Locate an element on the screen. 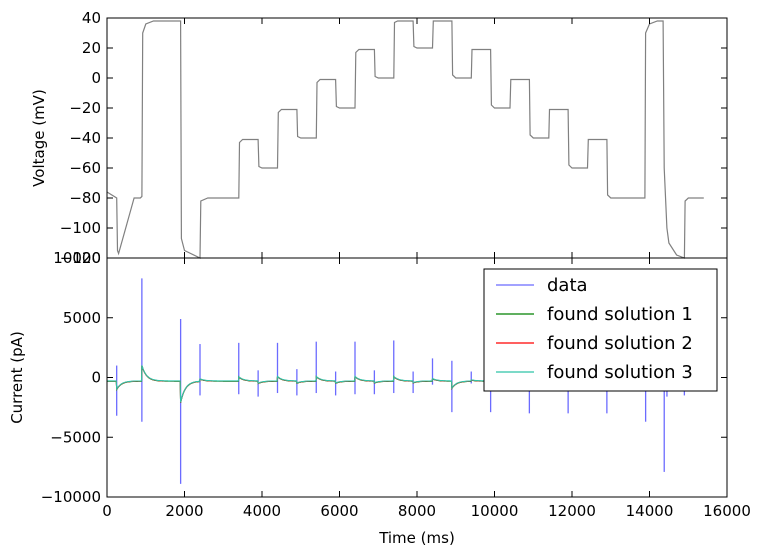 The image size is (763, 557). current-ytick-label: 5000 is located at coordinates (82, 318).